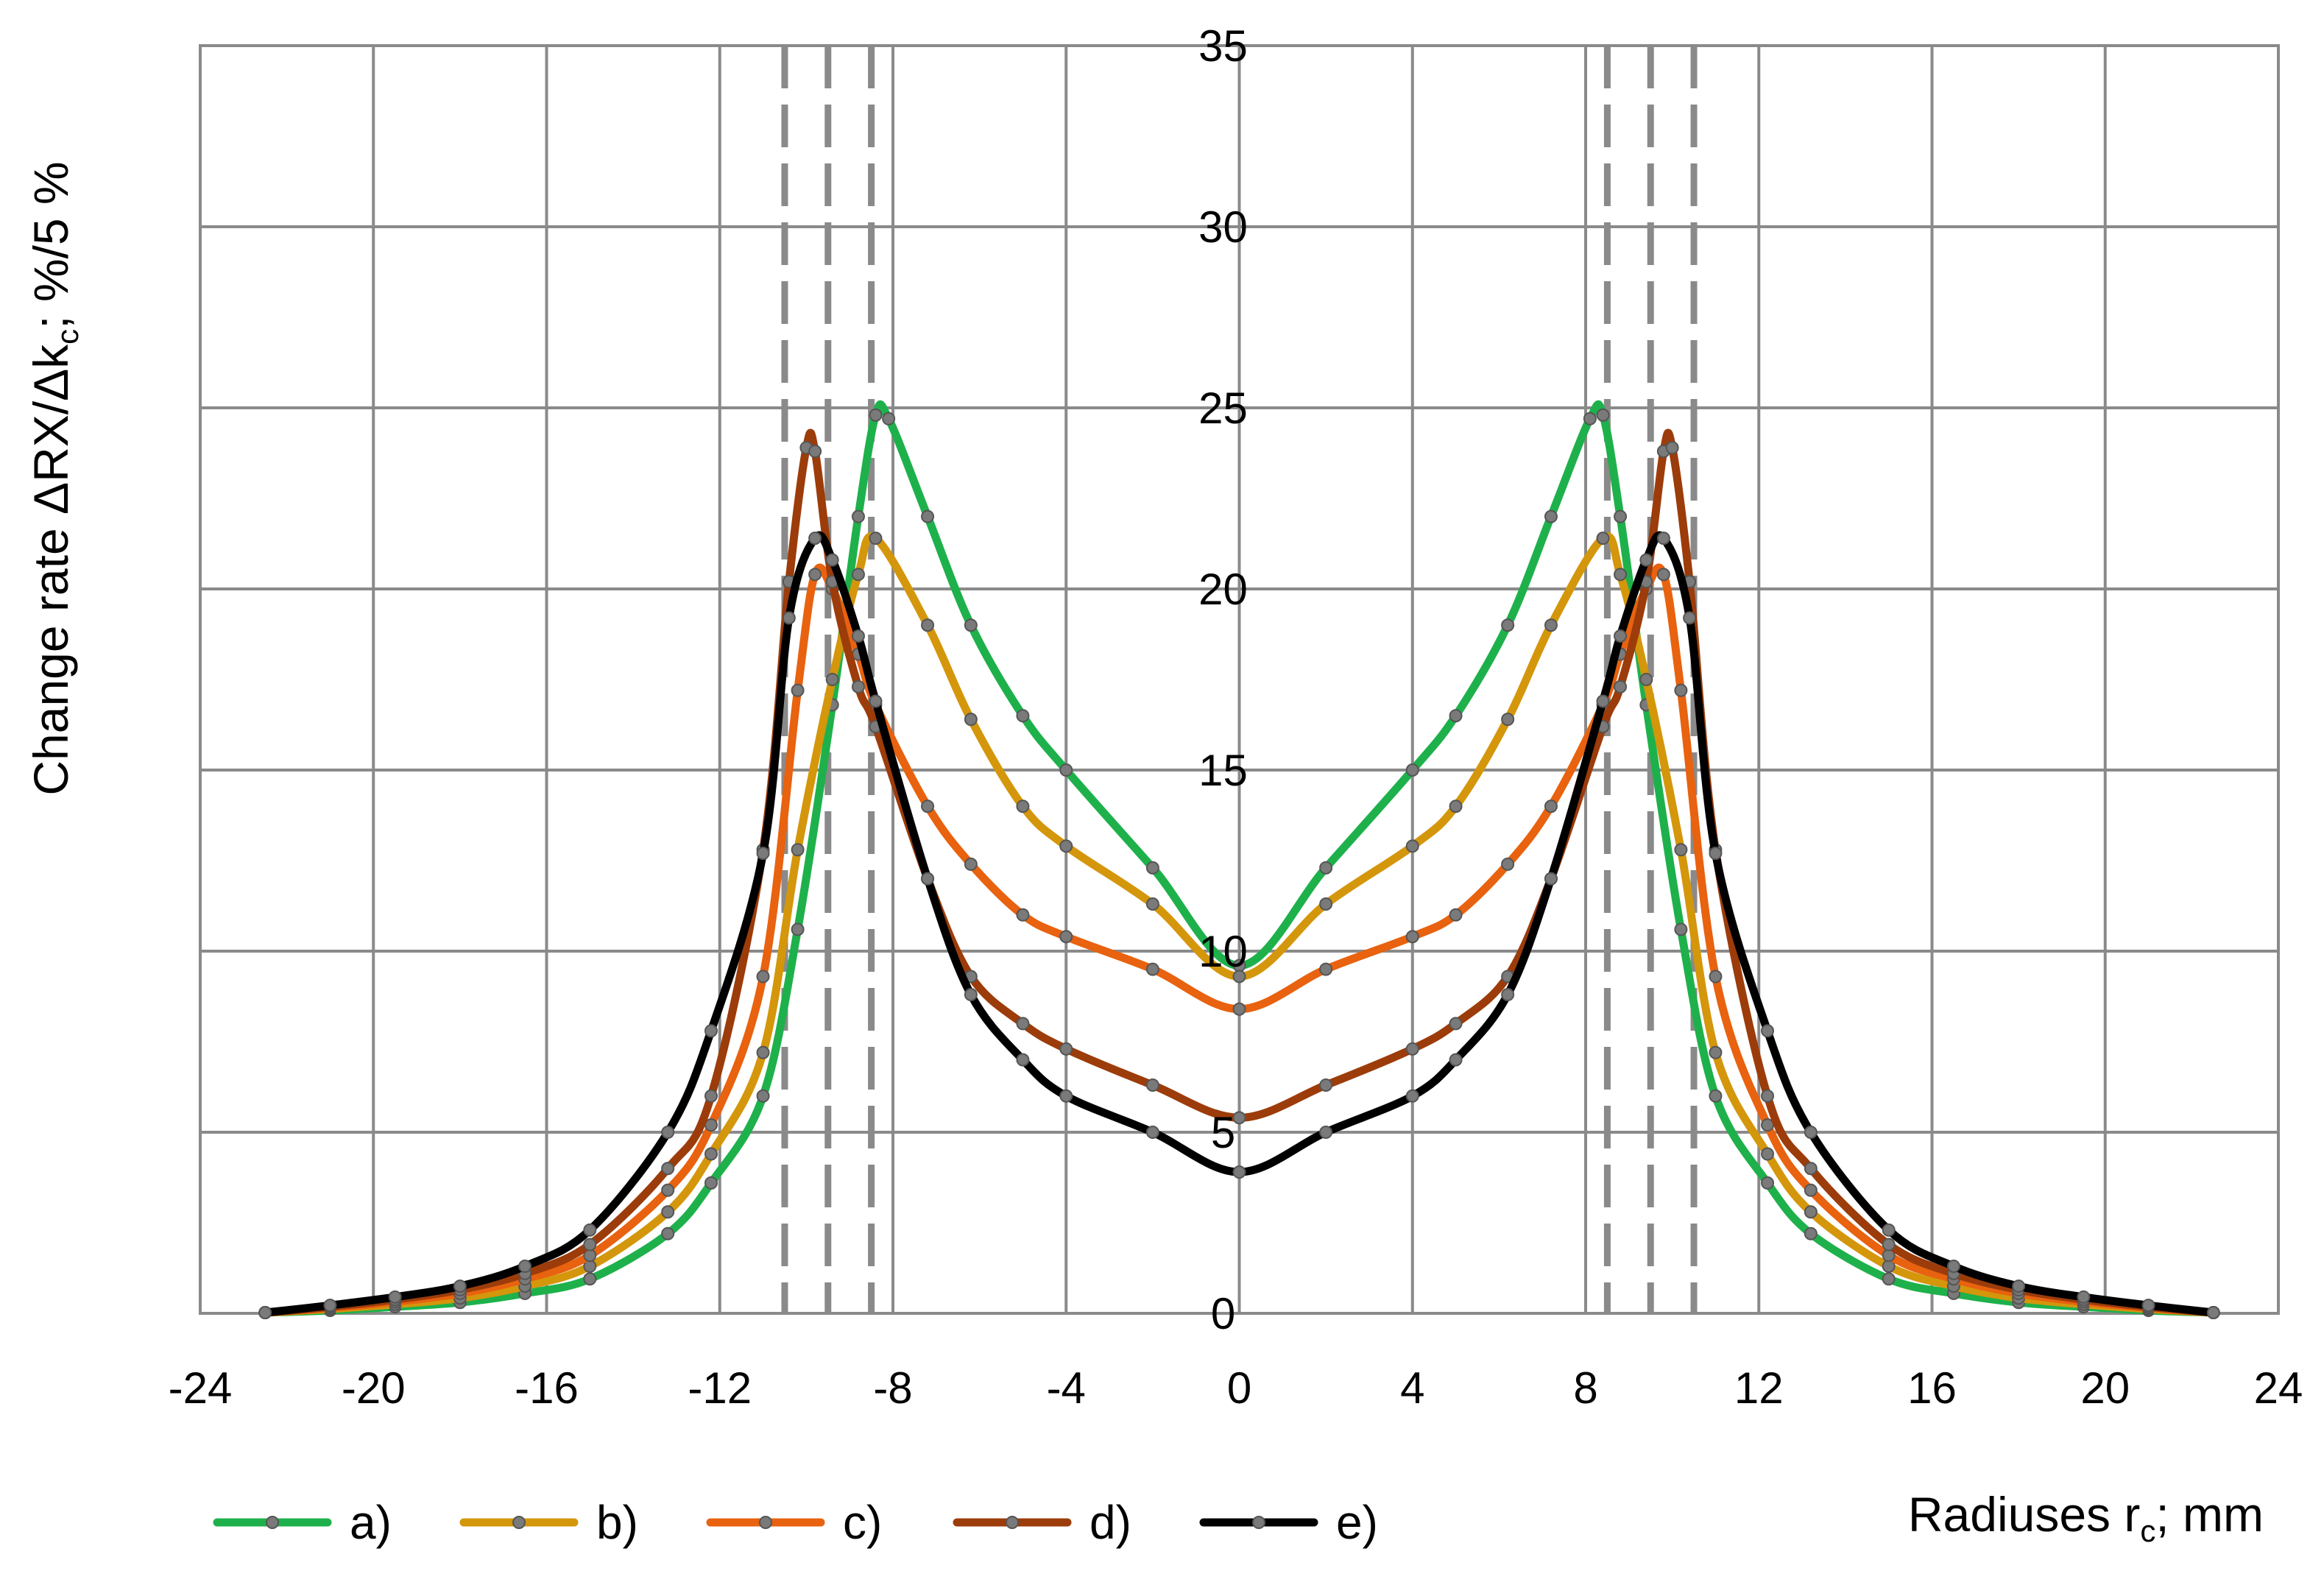  I want to click on x-tick-label: -12, so click(720, 1388).